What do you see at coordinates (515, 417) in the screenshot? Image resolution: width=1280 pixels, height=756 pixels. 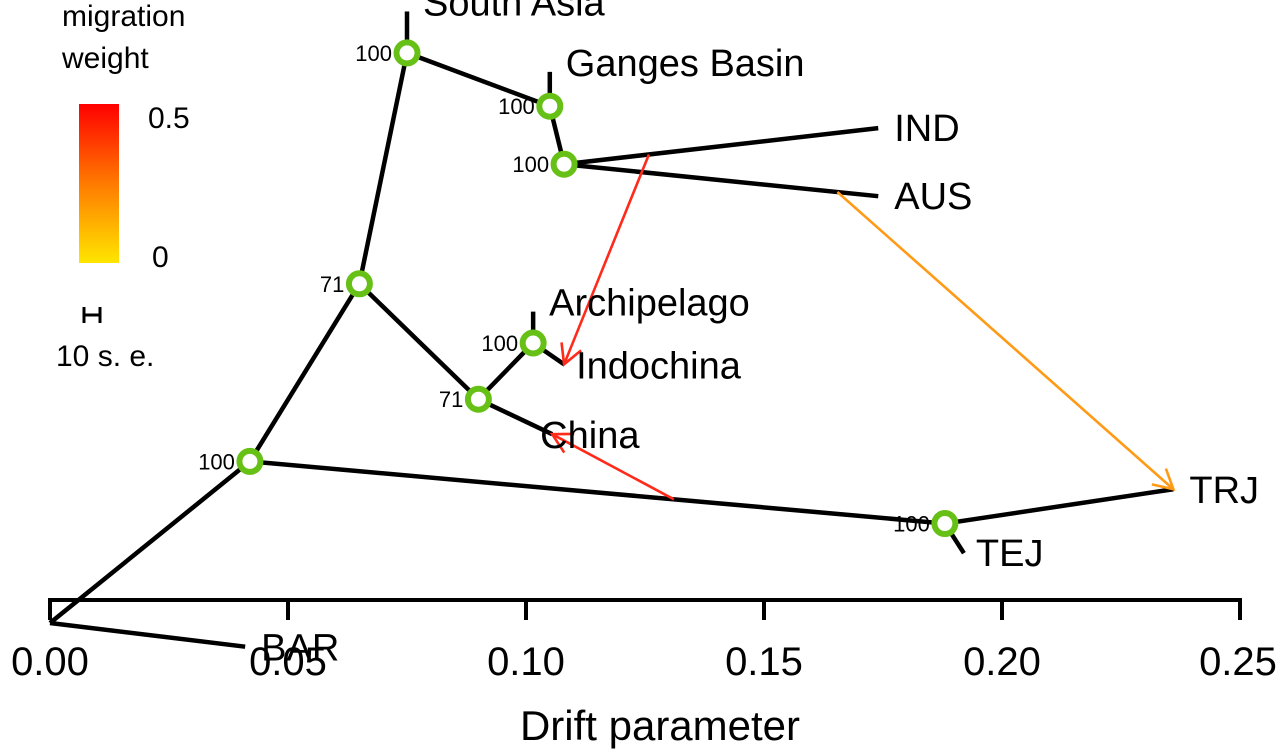 I see `edge-n-sea-to-china` at bounding box center [515, 417].